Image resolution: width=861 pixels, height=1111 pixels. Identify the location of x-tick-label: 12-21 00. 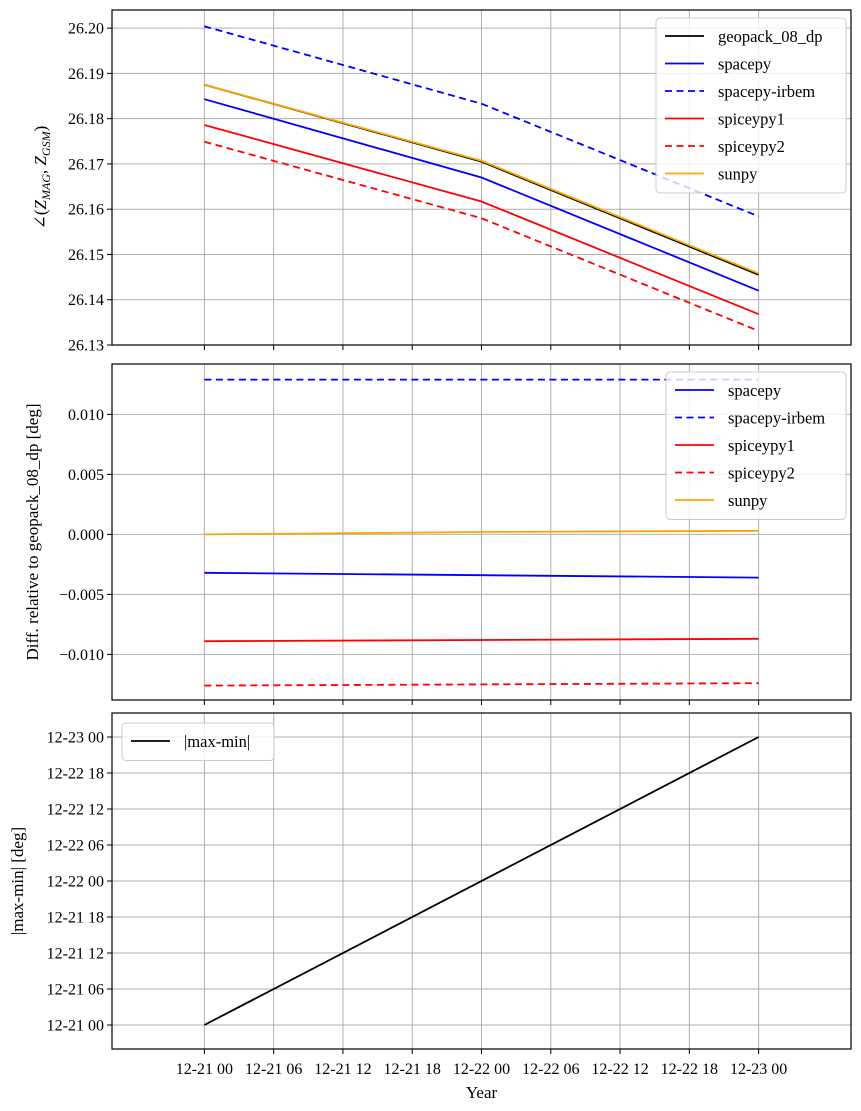
(204, 1069).